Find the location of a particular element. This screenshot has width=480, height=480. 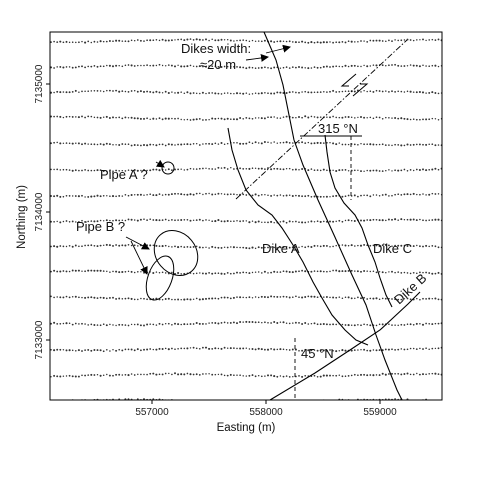

pipe-b-annotation: Pipe B ? is located at coordinates (137, 260).